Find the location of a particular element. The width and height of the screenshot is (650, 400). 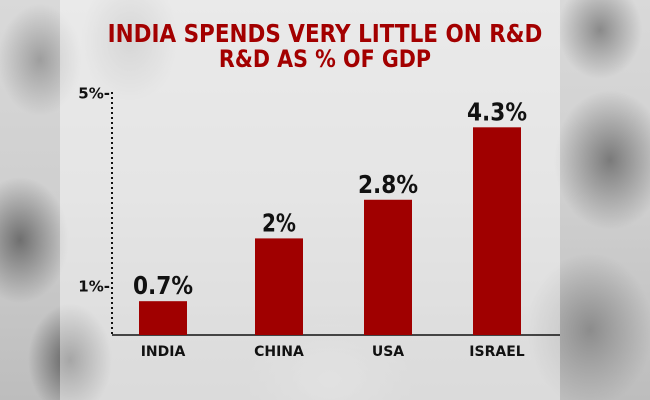

data-label-china: 2% is located at coordinates (279, 222).